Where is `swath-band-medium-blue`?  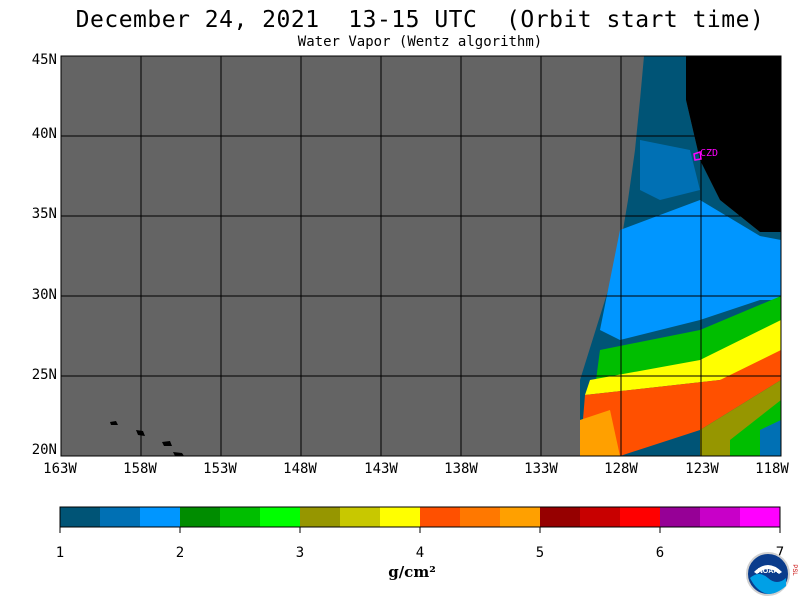 swath-band-medium-blue is located at coordinates (690, 270).